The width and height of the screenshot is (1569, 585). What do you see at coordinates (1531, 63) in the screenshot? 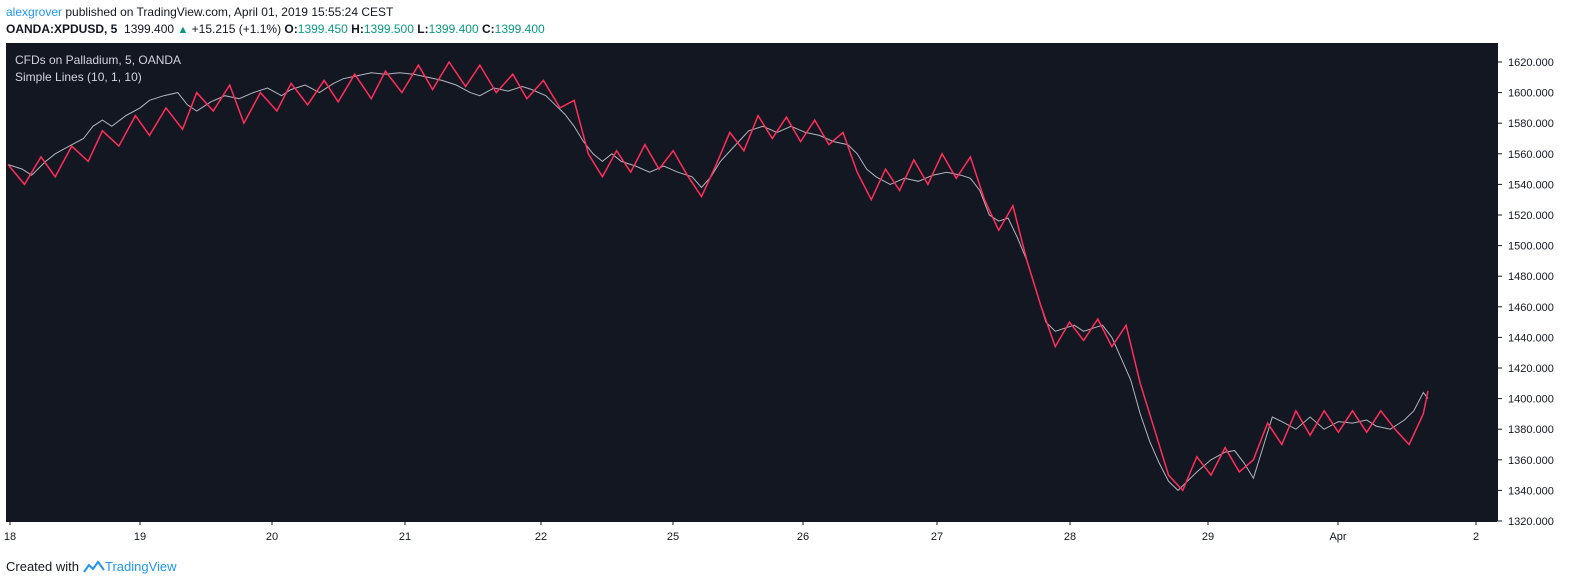
I see `y-tick-label: 1620.000` at bounding box center [1531, 63].